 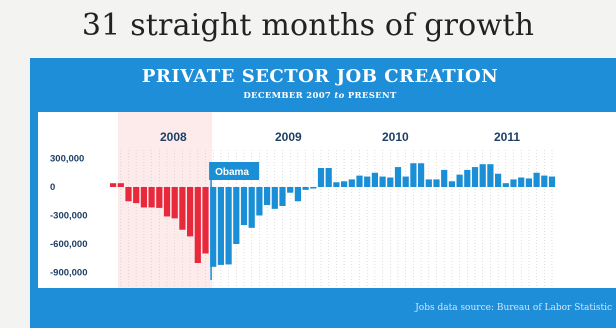 I want to click on year-label: 2011, so click(x=507, y=137).